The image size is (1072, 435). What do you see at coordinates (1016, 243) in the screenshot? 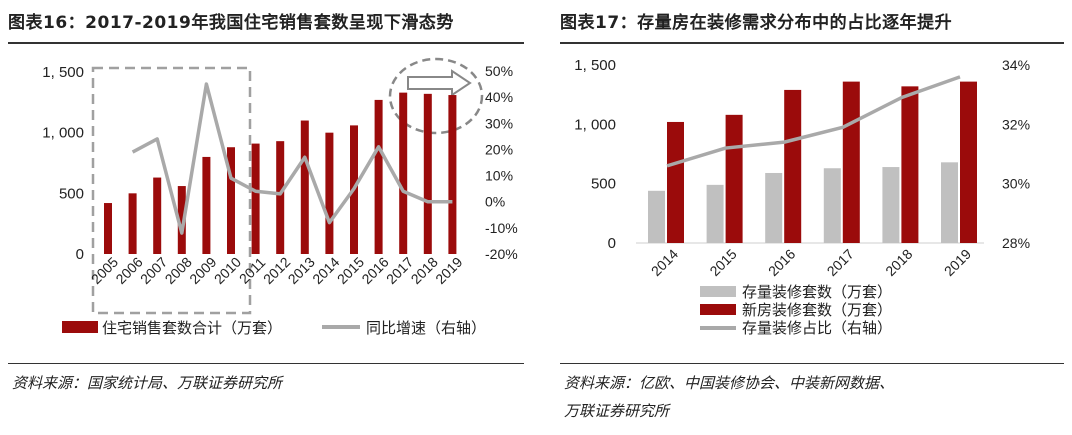
I see `right-axis-tick-label: 28%` at bounding box center [1016, 243].